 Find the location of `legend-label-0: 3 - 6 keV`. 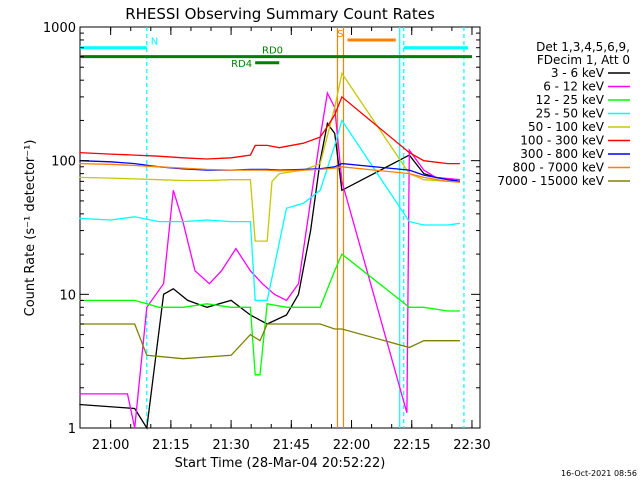

legend-label-0: 3 - 6 keV is located at coordinates (578, 73).